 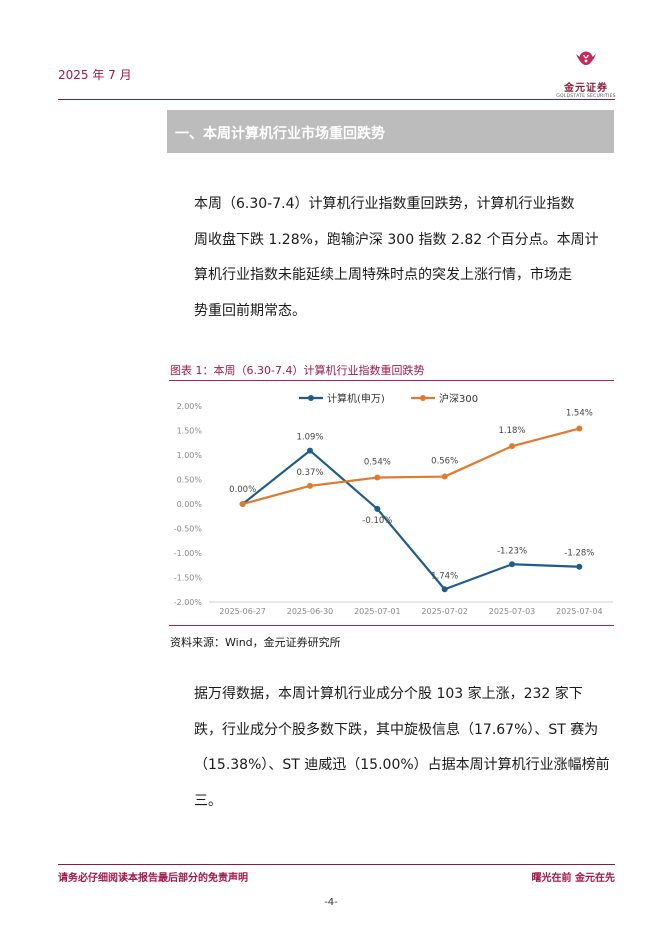 What do you see at coordinates (444, 576) in the screenshot?
I see `data-label: 1.74%` at bounding box center [444, 576].